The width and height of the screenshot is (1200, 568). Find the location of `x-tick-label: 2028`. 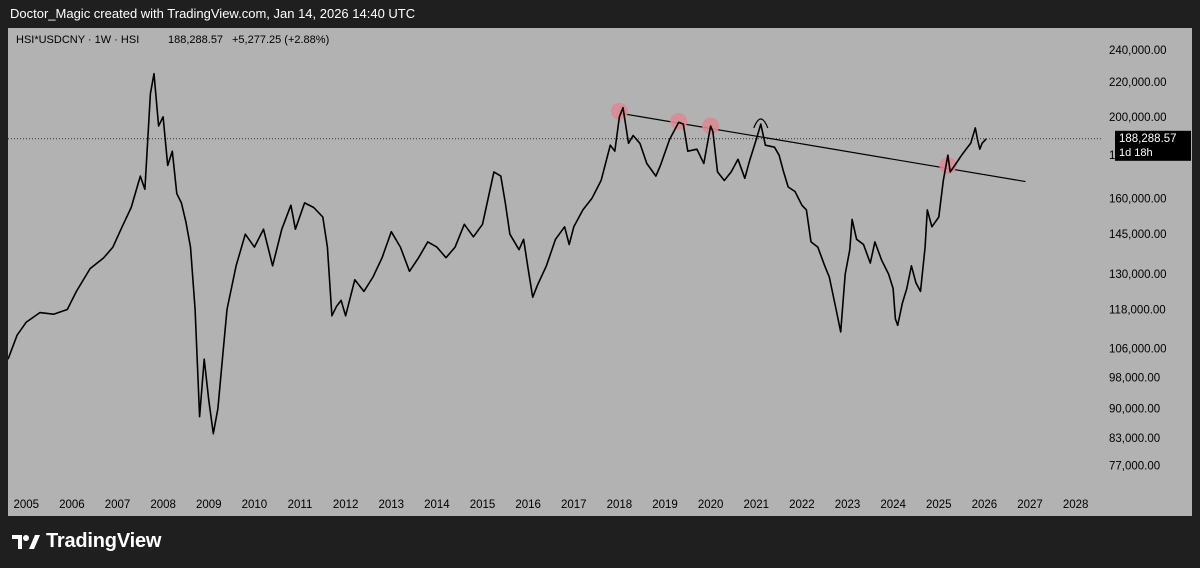

x-tick-label: 2028 is located at coordinates (1076, 505).